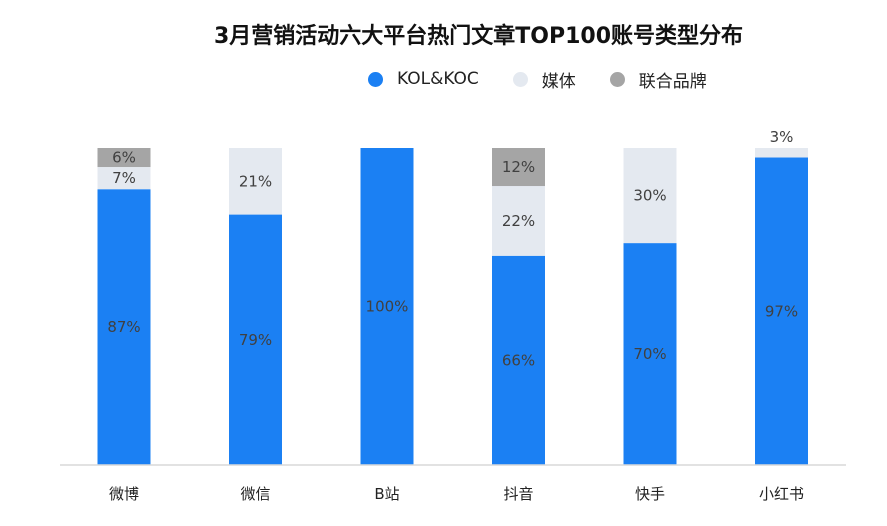  Describe the element at coordinates (478, 36) in the screenshot. I see `chart-title: 3月营销活动六大平台热门文章TOP100账号类型分布` at that location.